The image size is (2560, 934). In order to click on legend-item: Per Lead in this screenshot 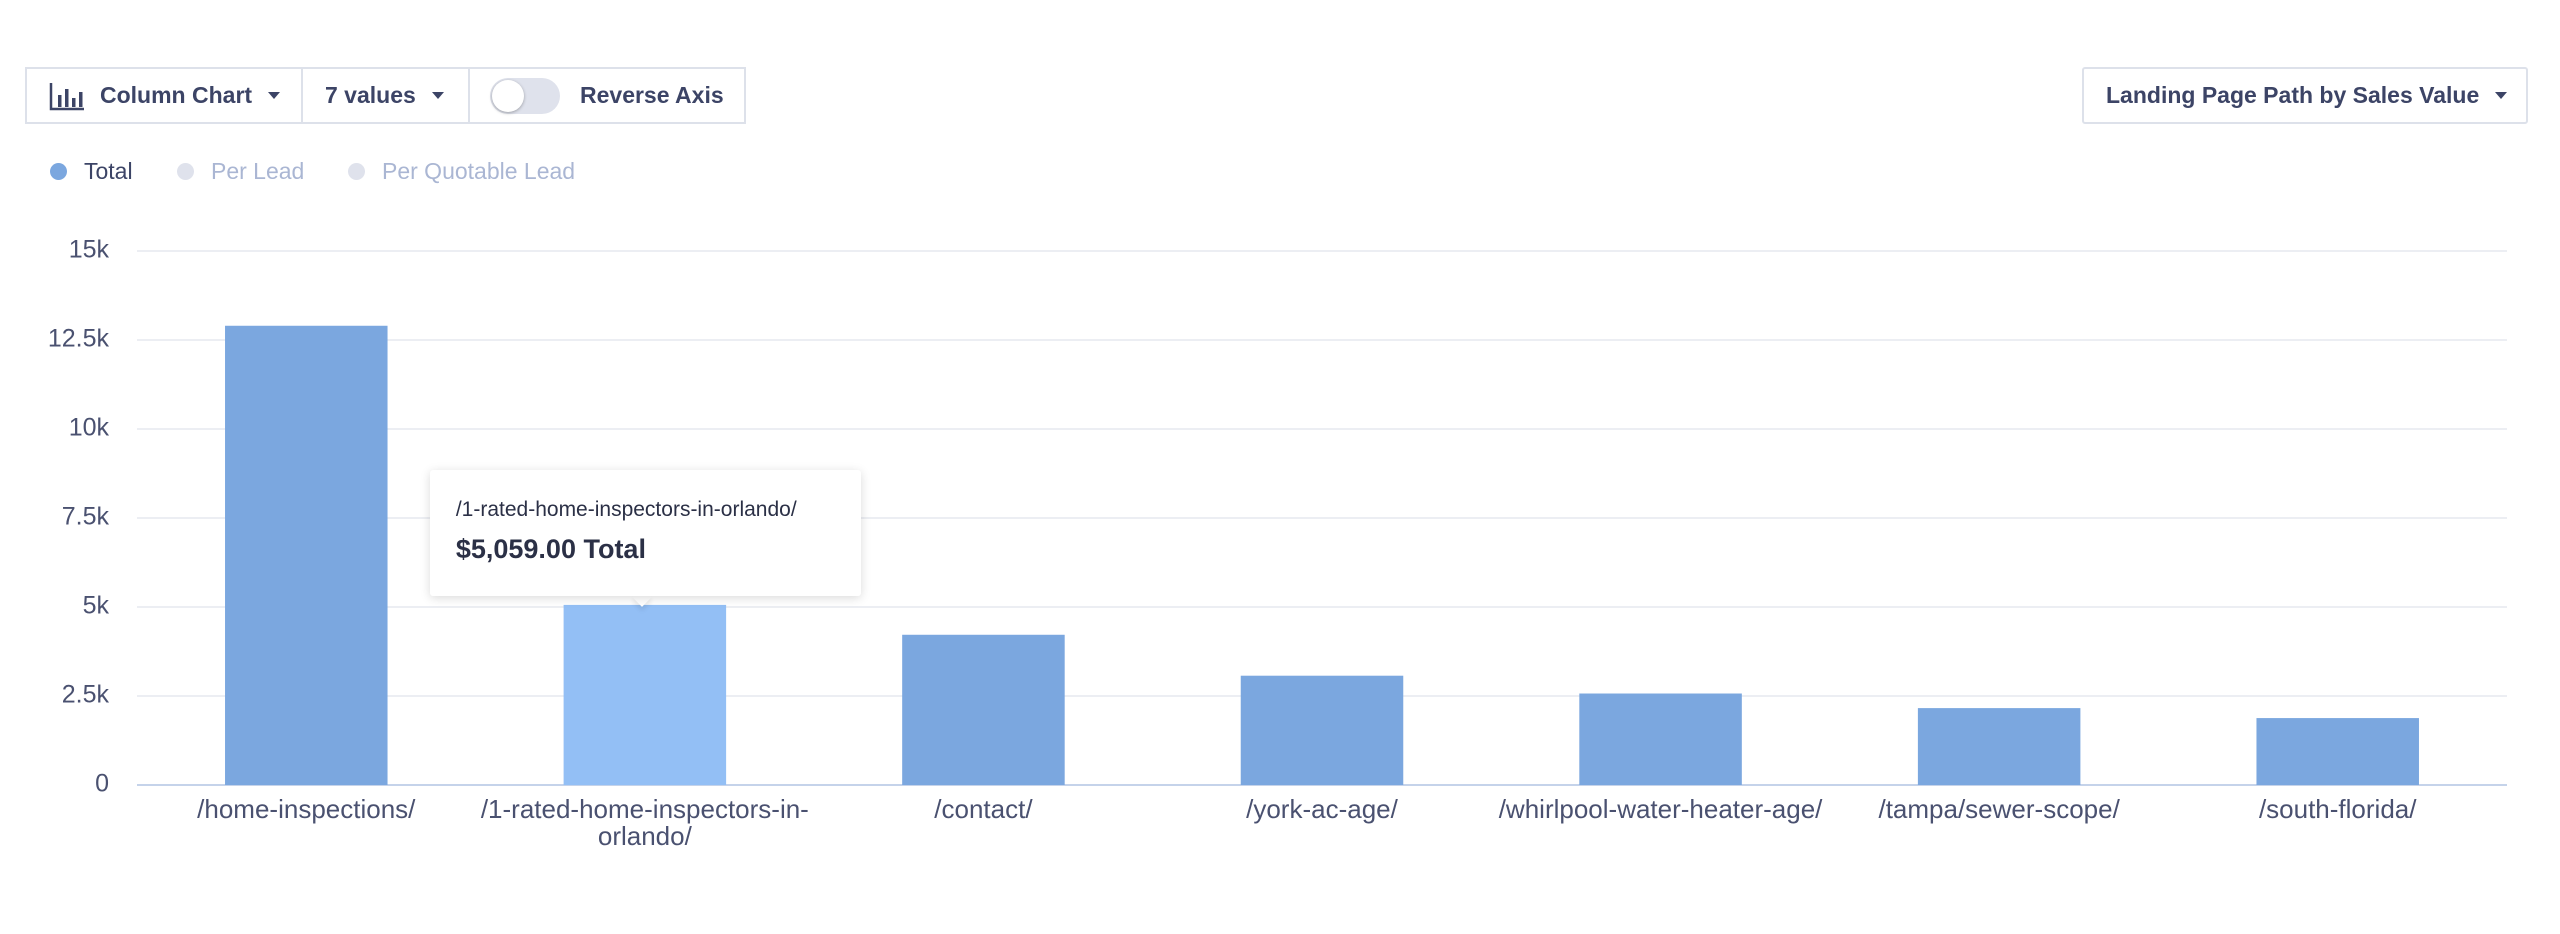, I will do `click(240, 171)`.